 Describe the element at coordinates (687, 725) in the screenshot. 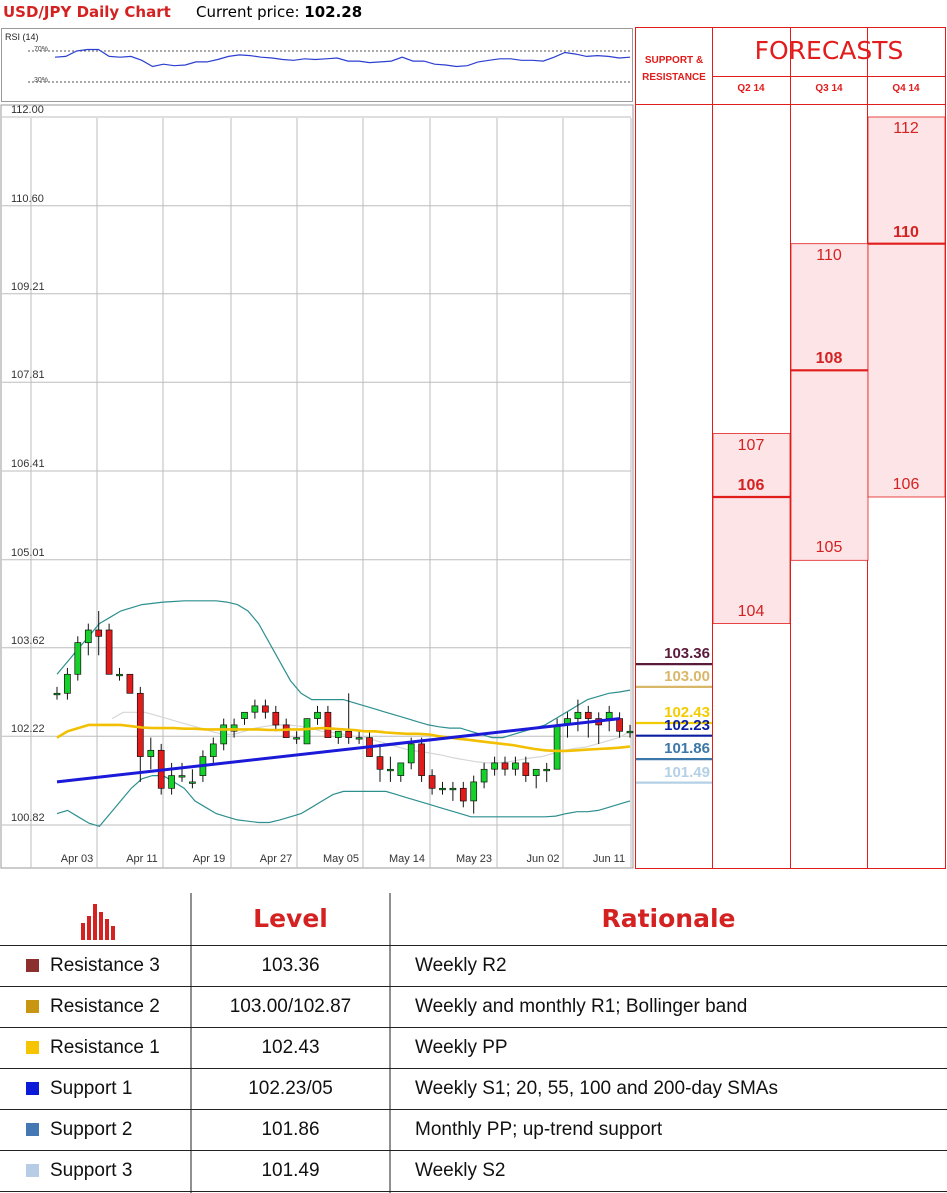

I see `sr-level-value: 102.23` at that location.